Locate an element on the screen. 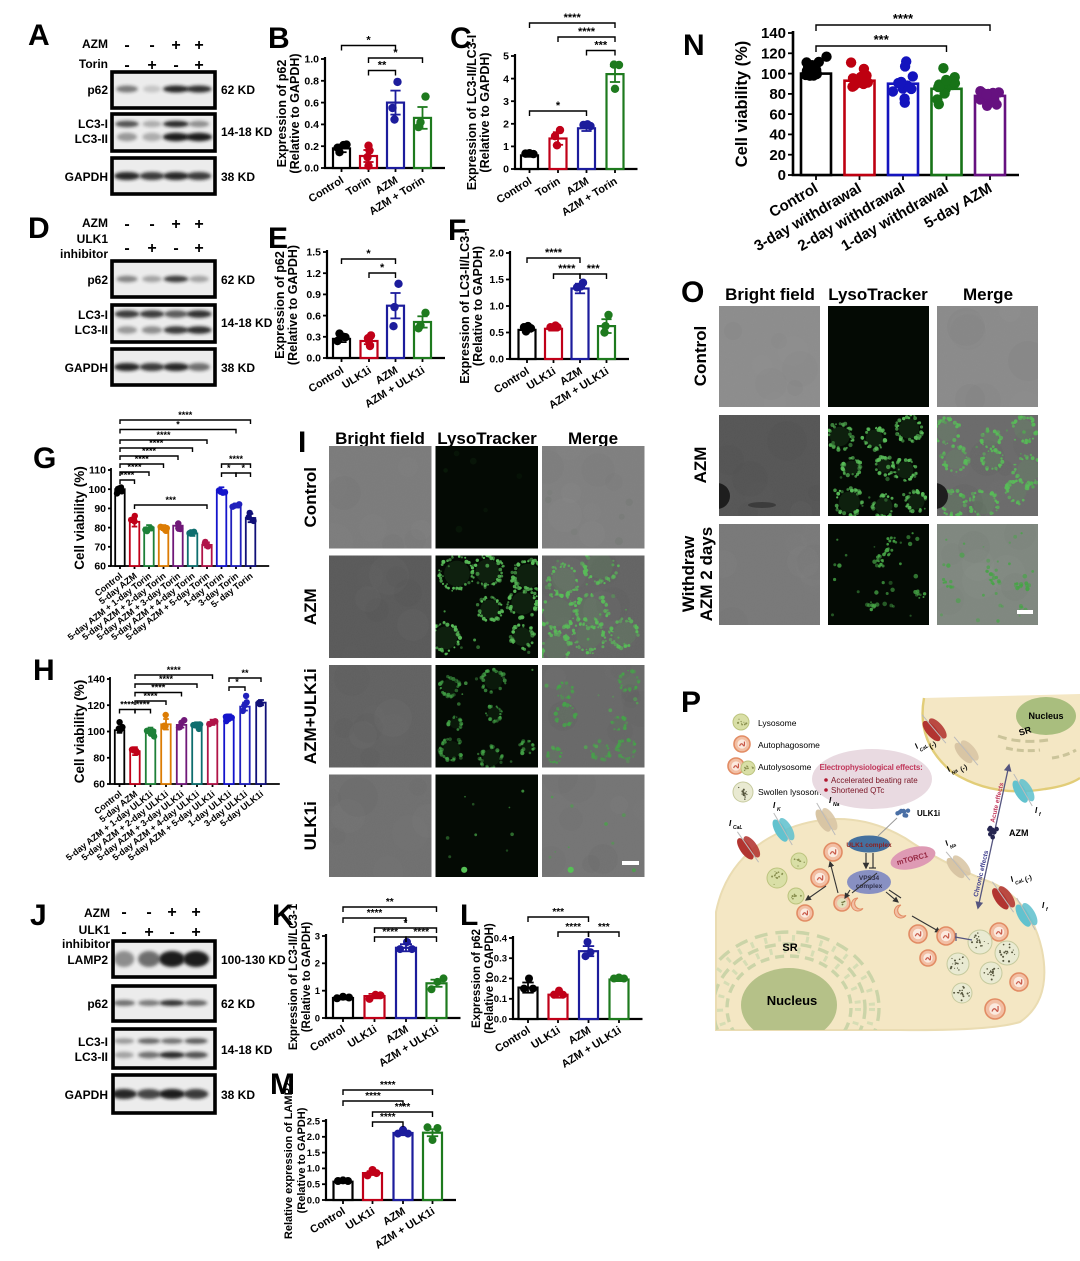 The image size is (1080, 1261). svg-text: AZM+ULK1i is located at coordinates (310, 716).